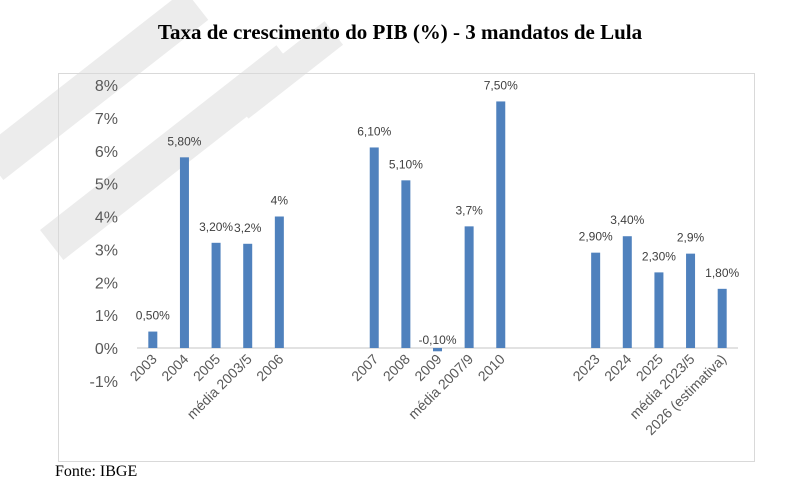 This screenshot has height=500, width=800. Describe the element at coordinates (153, 316) in the screenshot. I see `data-label: 0,50%` at that location.